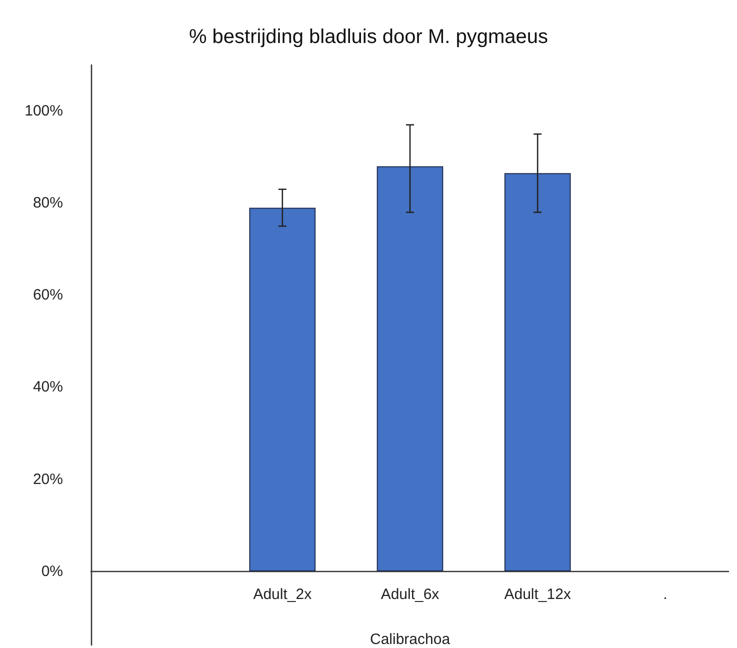 This screenshot has height=648, width=737. What do you see at coordinates (282, 594) in the screenshot?
I see `x-tick-label: Adult_2x` at bounding box center [282, 594].